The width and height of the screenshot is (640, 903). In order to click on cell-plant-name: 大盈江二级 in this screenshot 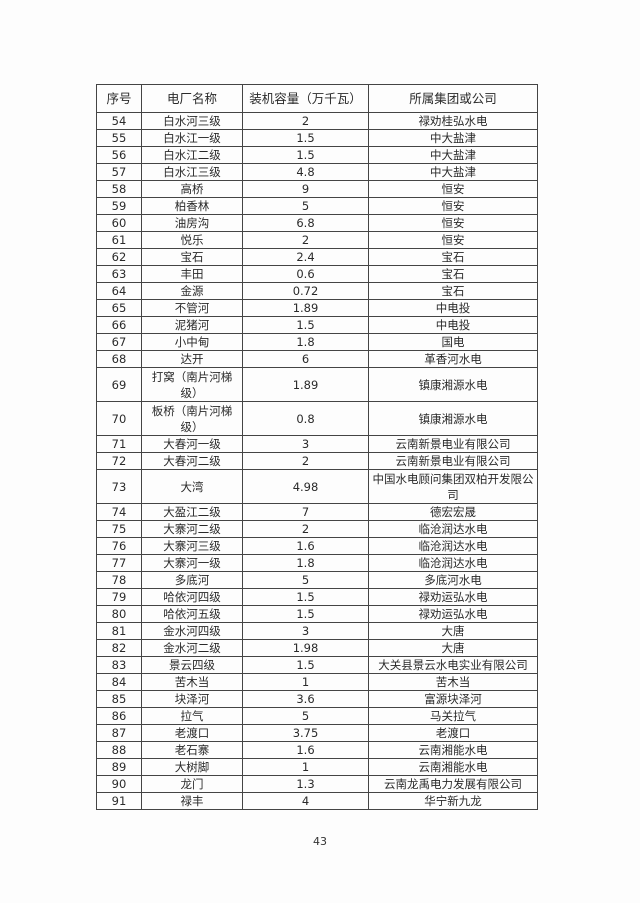, I will do `click(192, 512)`.